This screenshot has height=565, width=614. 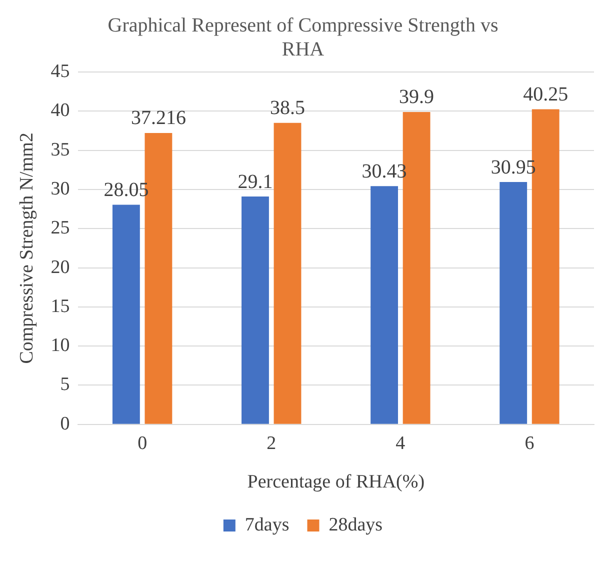 What do you see at coordinates (60, 111) in the screenshot?
I see `y-tick-label: 40` at bounding box center [60, 111].